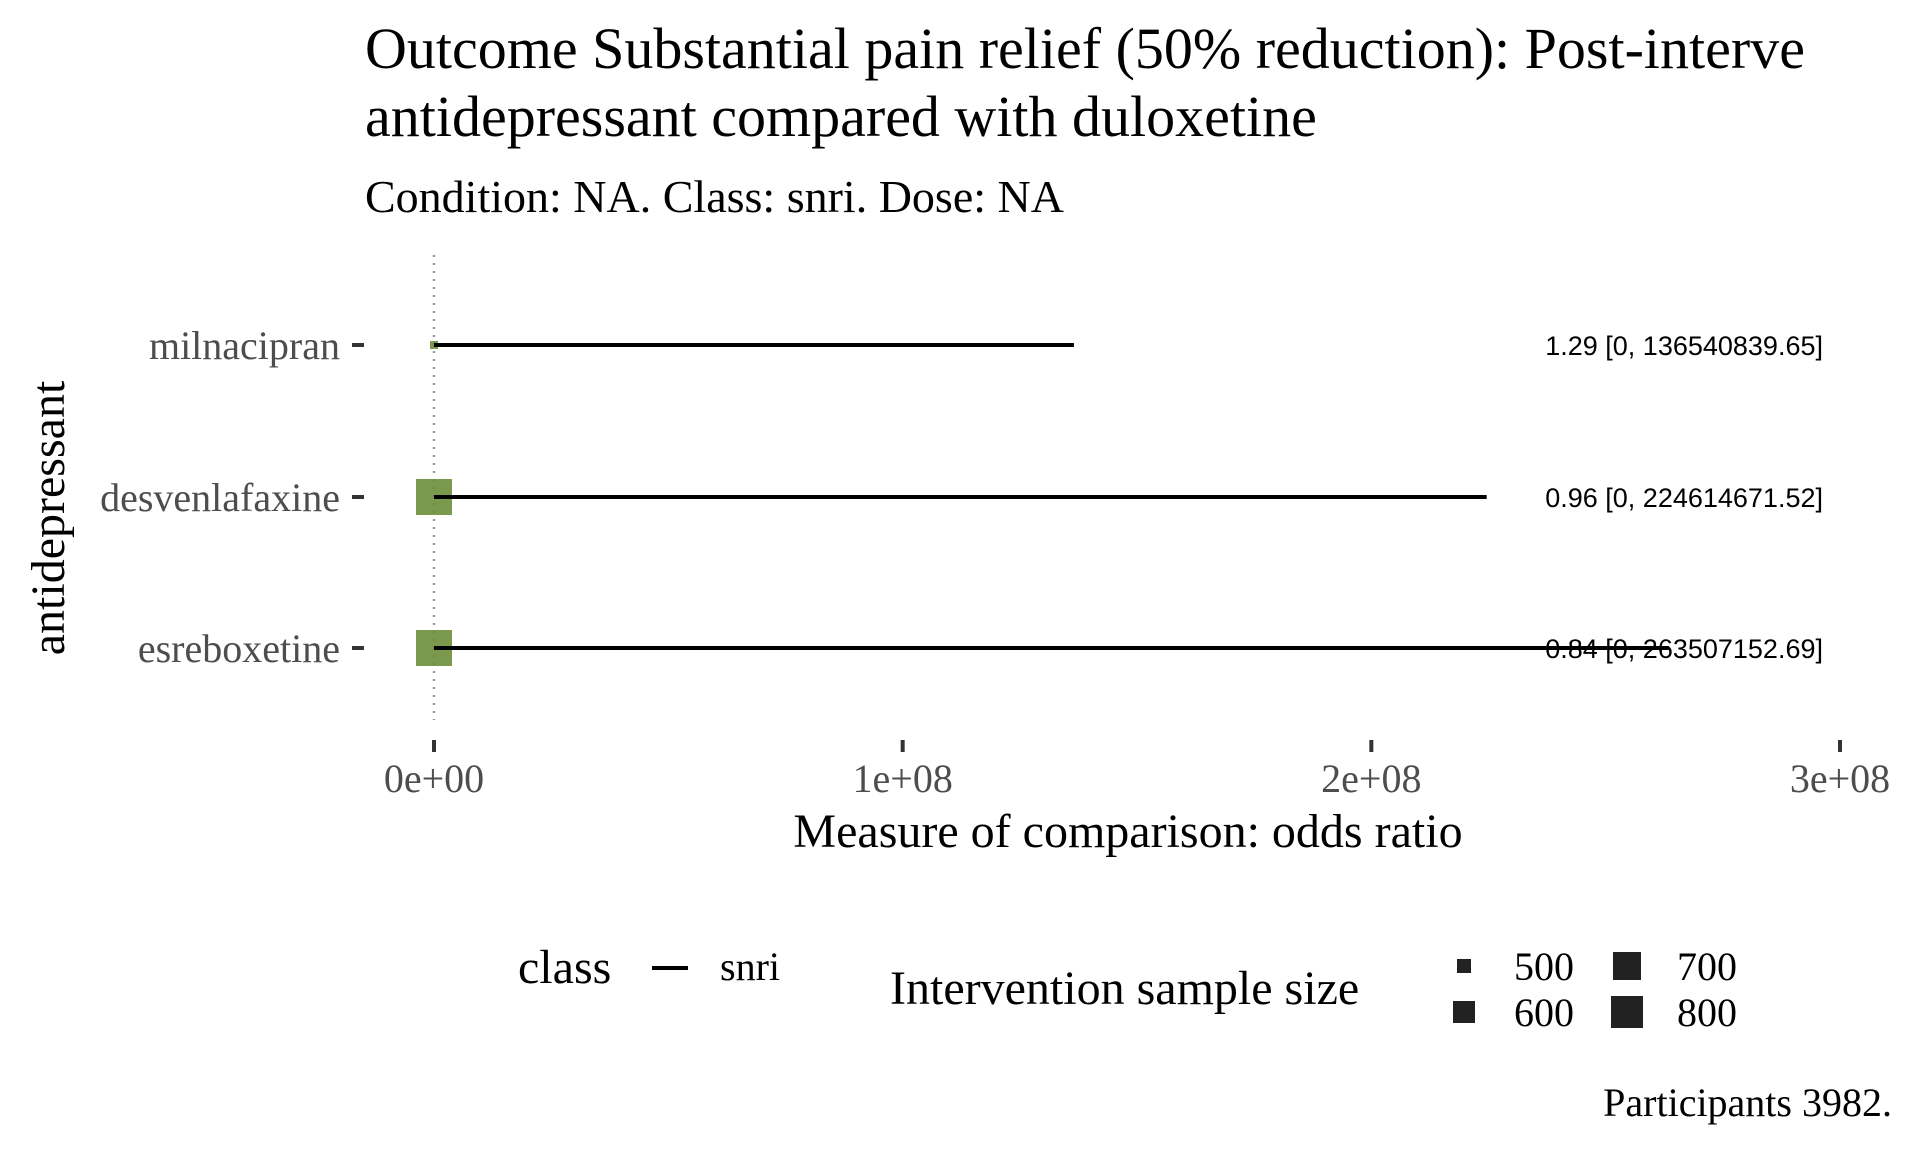  I want to click on x-tick-label: 3e+08, so click(1840, 778).